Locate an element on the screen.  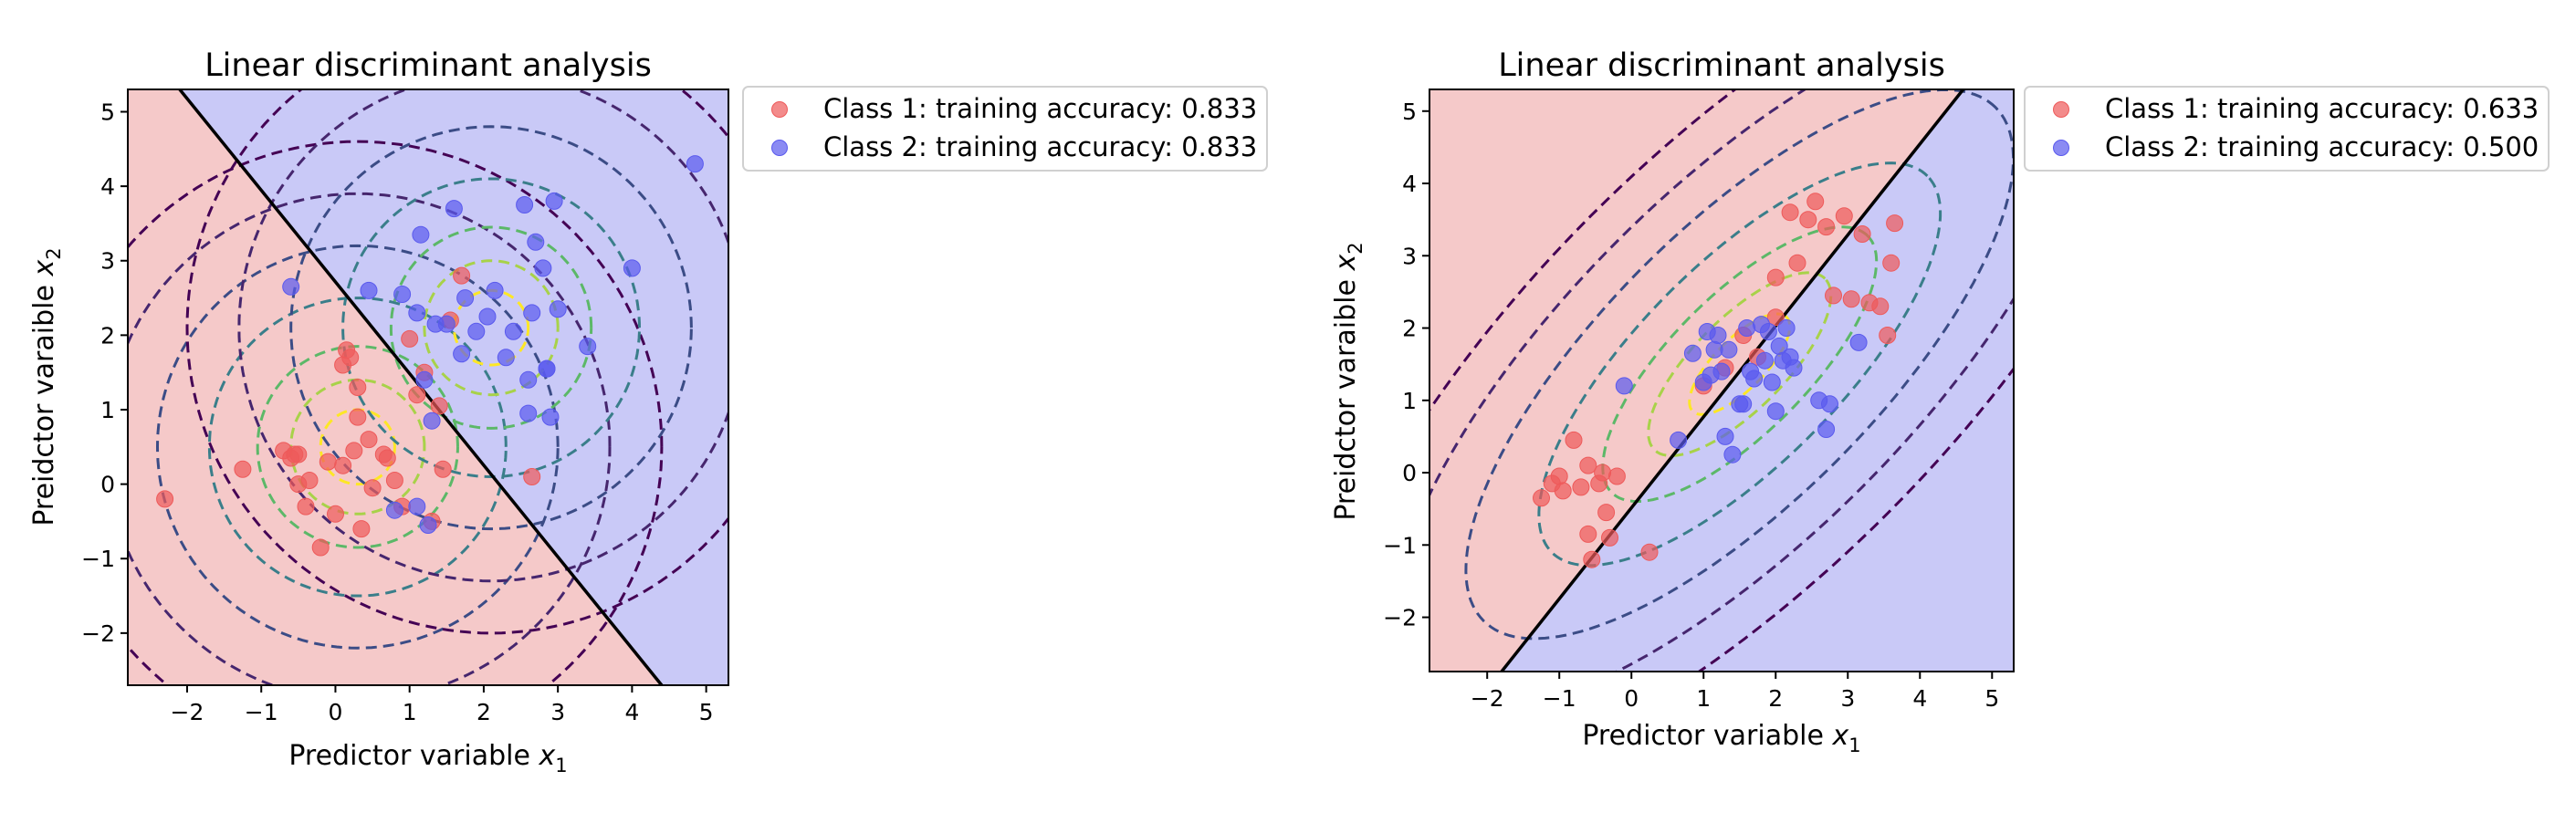
chart-title-right: Linear discriminant analysis is located at coordinates (1722, 66).